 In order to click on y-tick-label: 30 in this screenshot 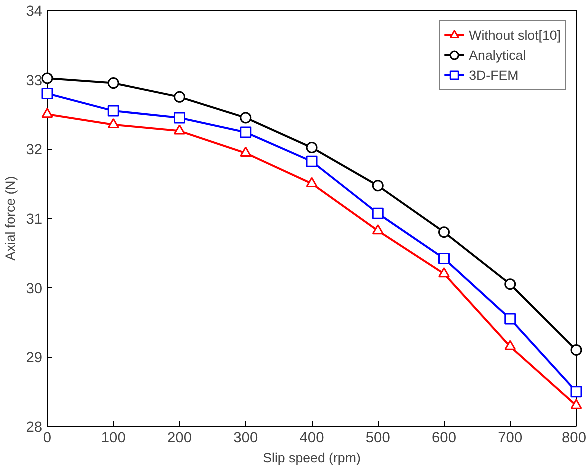, I will do `click(34, 289)`.